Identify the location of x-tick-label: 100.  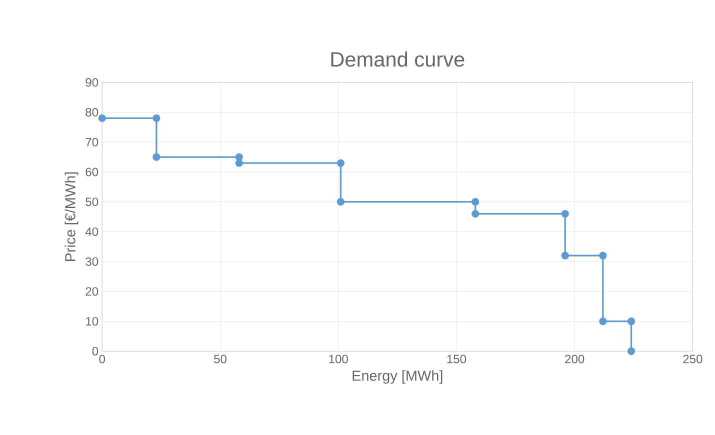
(338, 359).